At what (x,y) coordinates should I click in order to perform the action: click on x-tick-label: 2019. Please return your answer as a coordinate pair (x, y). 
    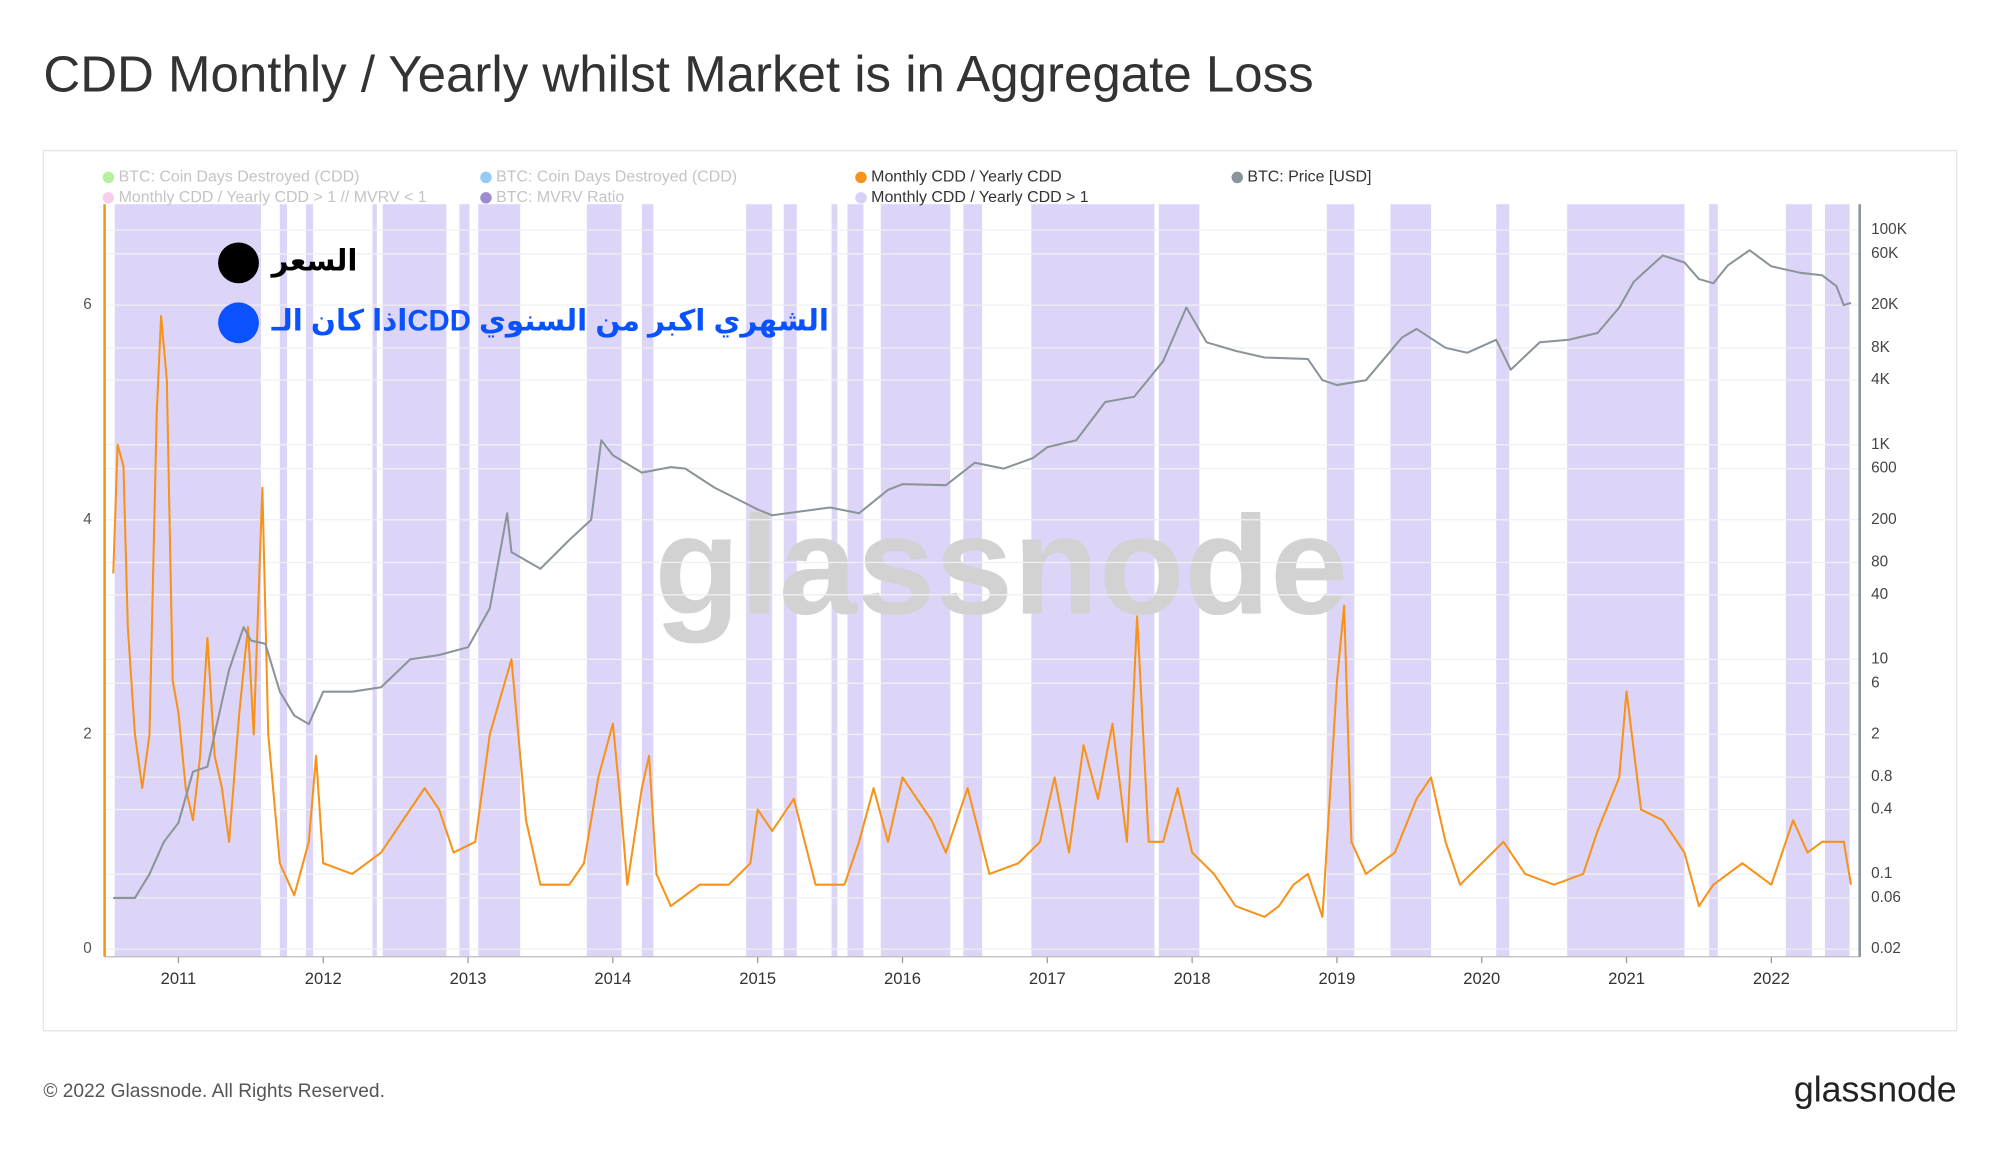
    Looking at the image, I should click on (1336, 978).